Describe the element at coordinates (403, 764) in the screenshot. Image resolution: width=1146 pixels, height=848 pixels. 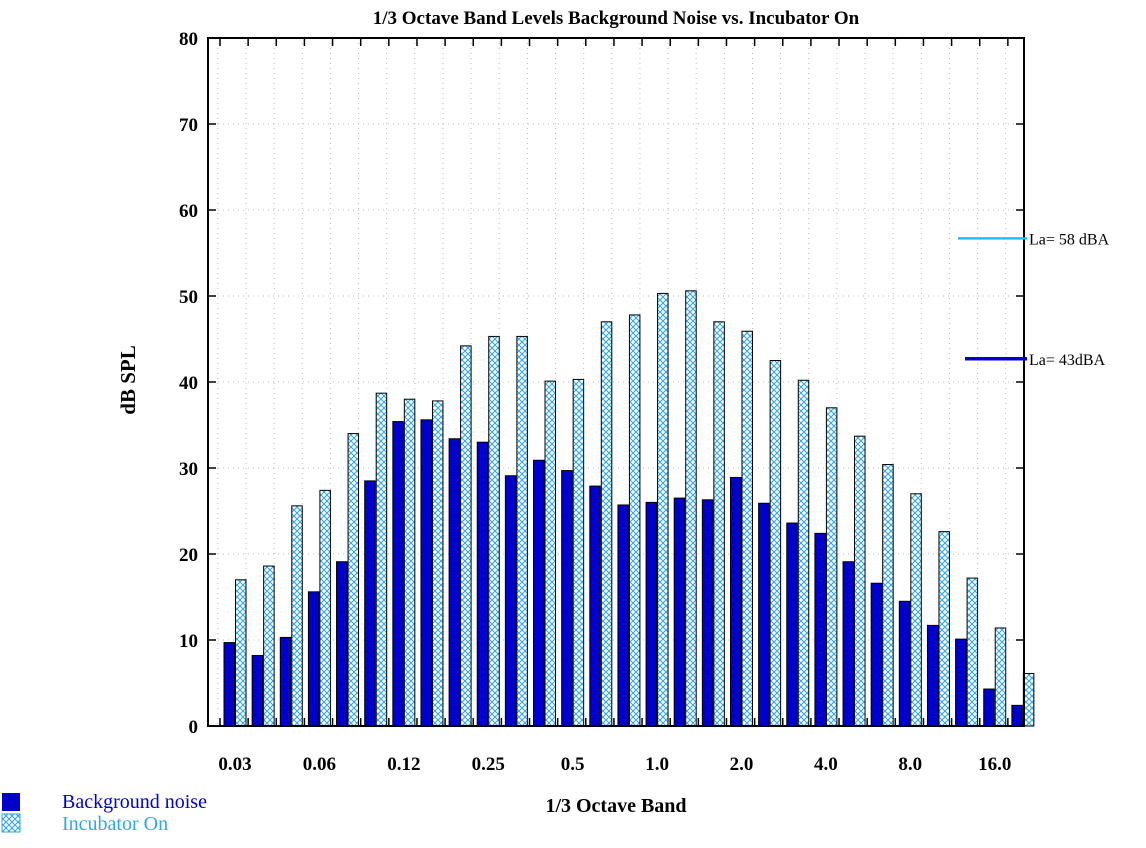
I see `x-tick-label: 0.12` at that location.